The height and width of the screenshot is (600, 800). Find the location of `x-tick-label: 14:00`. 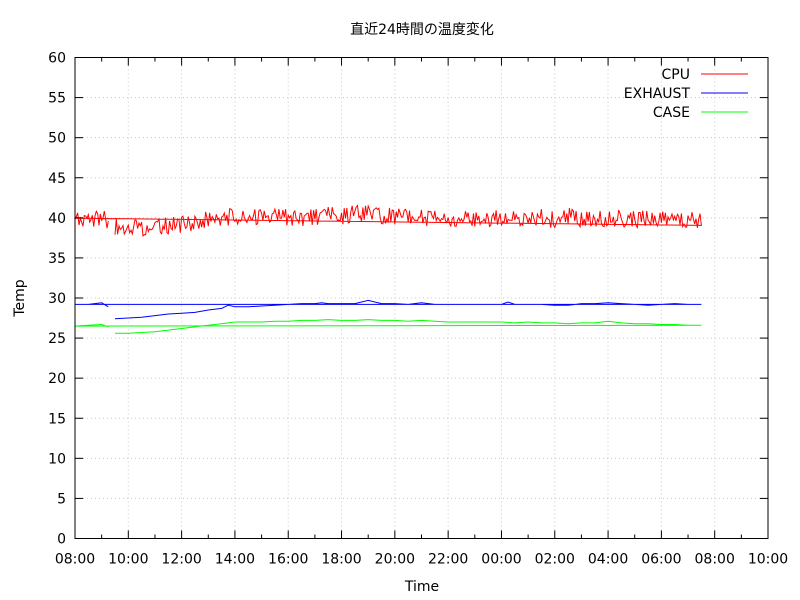

x-tick-label: 14:00 is located at coordinates (235, 560).